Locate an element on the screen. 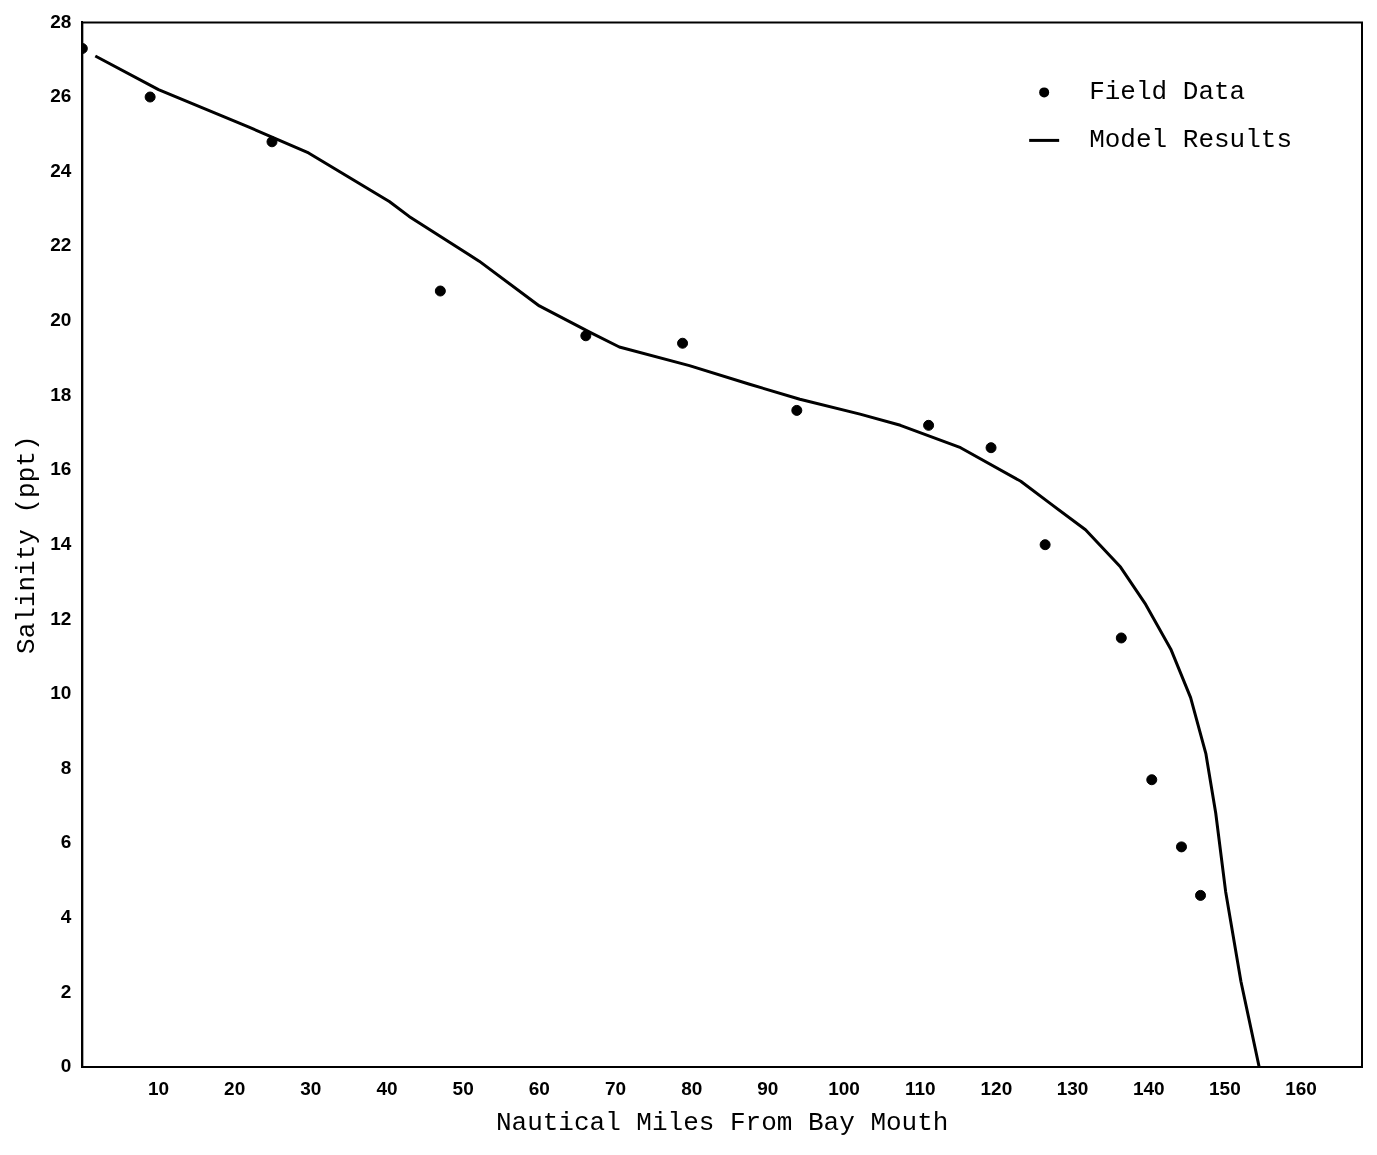  x-tick-label: 110 is located at coordinates (920, 1088).